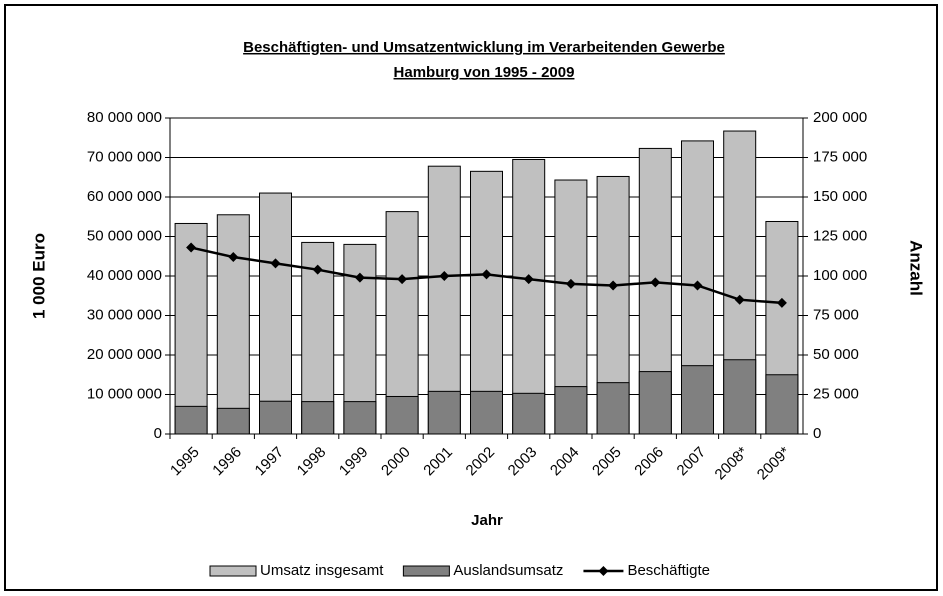 This screenshot has height=596, width=943. I want to click on y-tick-label: 10 000 000, so click(124, 393).